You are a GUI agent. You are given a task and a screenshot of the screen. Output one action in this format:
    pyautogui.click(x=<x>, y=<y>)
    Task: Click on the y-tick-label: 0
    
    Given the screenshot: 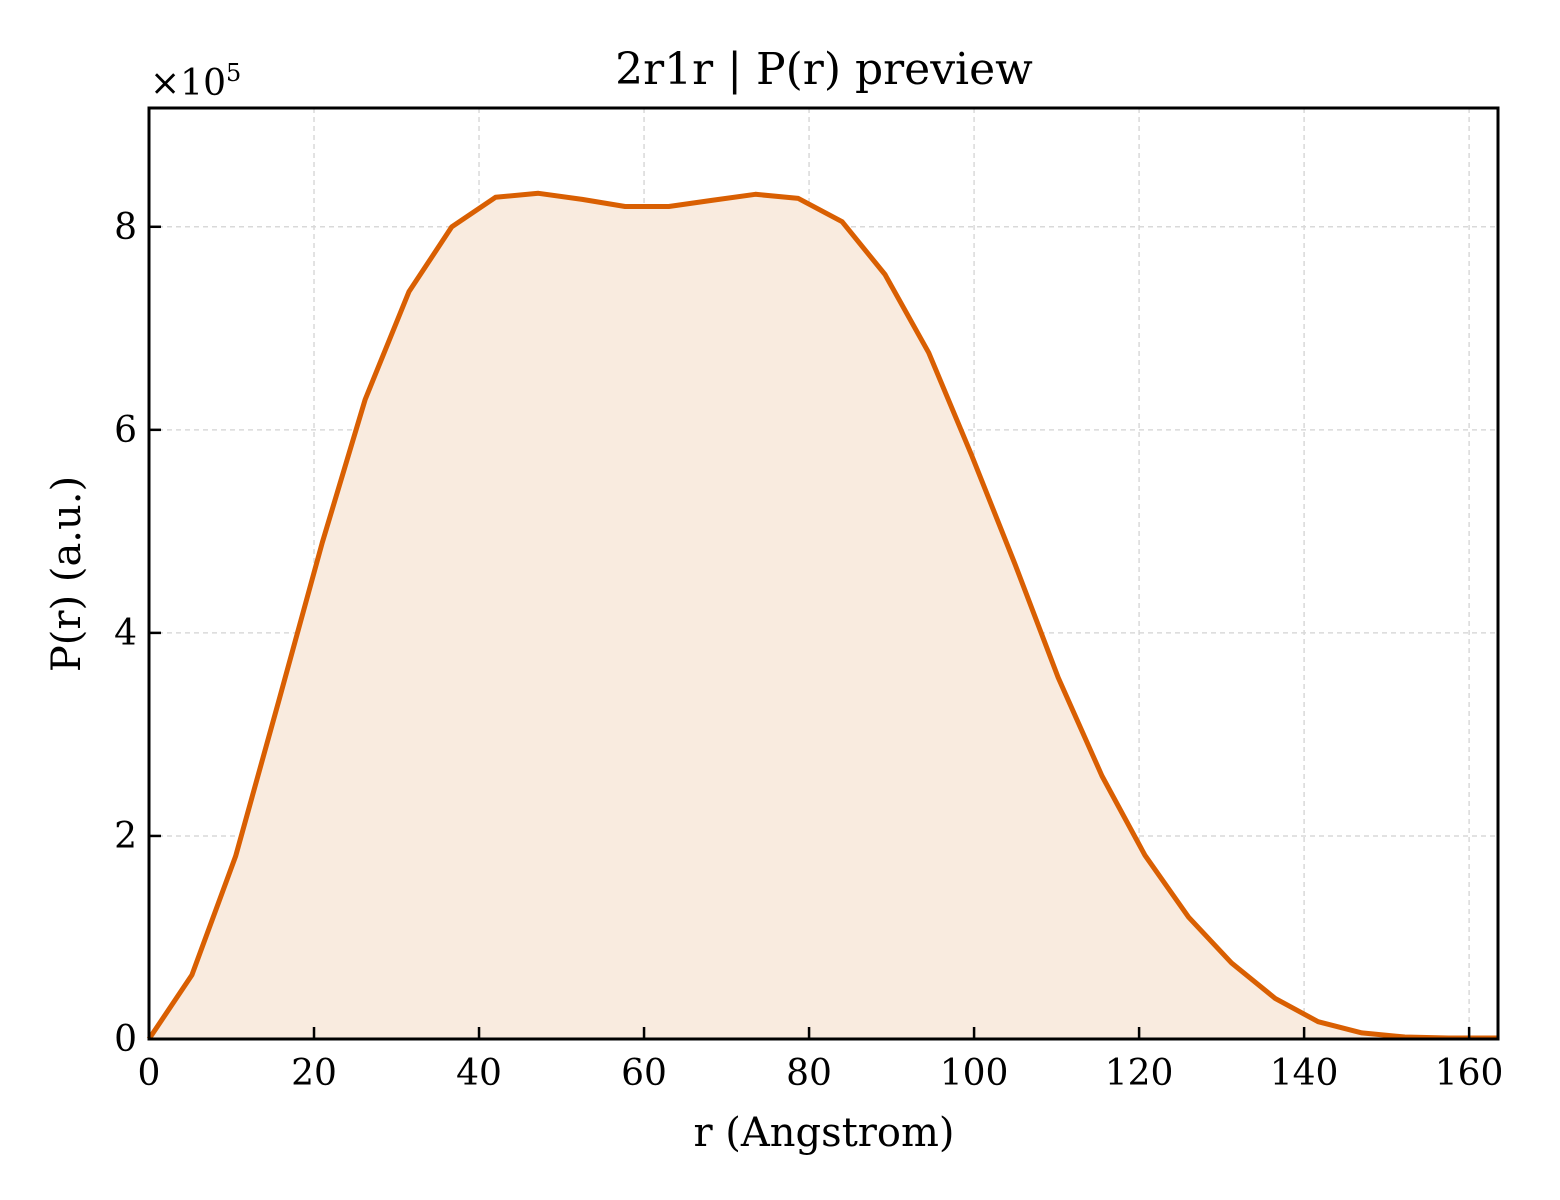 What is the action you would take?
    pyautogui.click(x=125, y=1039)
    